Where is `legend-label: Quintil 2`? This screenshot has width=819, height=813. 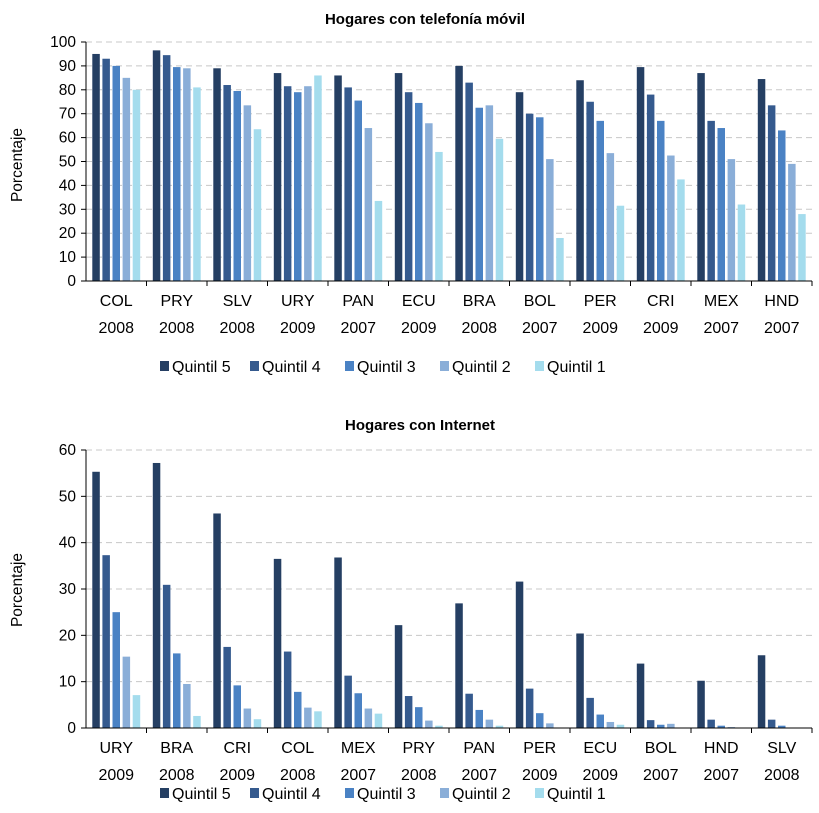 legend-label: Quintil 2 is located at coordinates (481, 794).